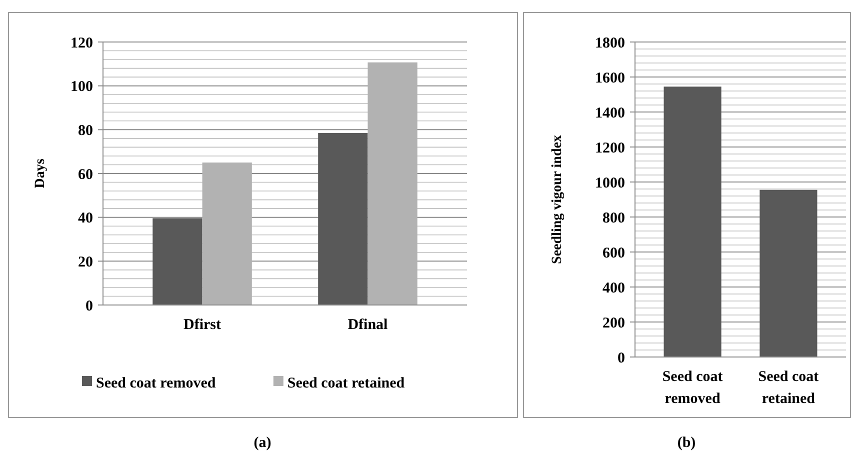 The width and height of the screenshot is (852, 473). Describe the element at coordinates (610, 113) in the screenshot. I see `y-tick-label: 1400` at that location.